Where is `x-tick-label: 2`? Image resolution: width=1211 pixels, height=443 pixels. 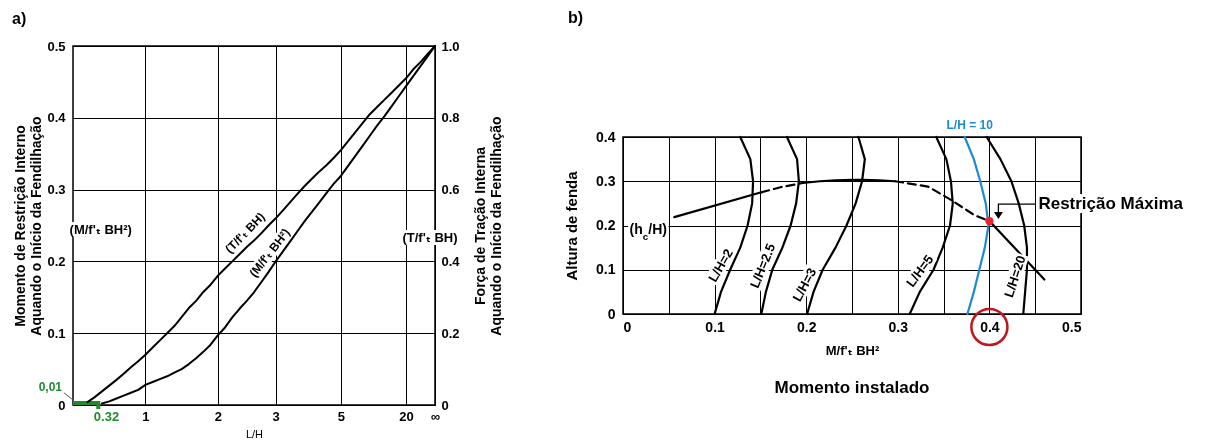
x-tick-label: 2 is located at coordinates (218, 416).